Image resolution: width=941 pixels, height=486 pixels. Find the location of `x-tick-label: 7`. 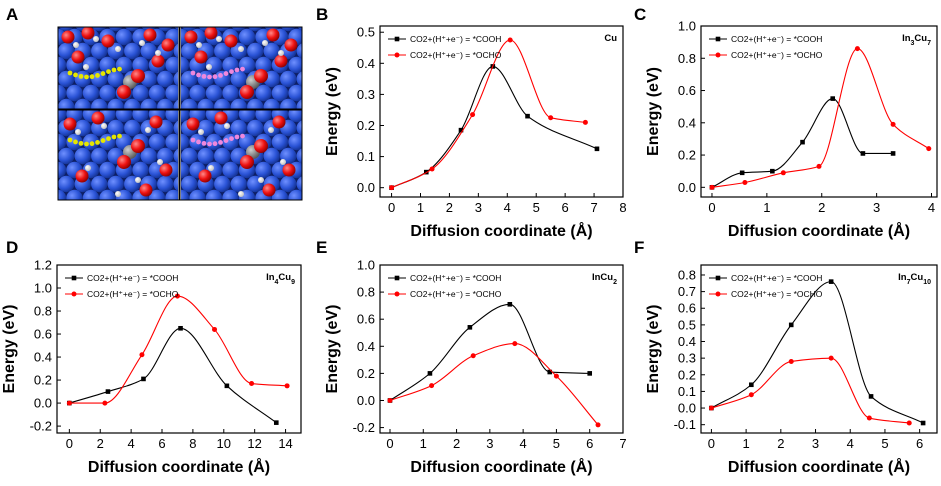

x-tick-label: 7 is located at coordinates (622, 443).